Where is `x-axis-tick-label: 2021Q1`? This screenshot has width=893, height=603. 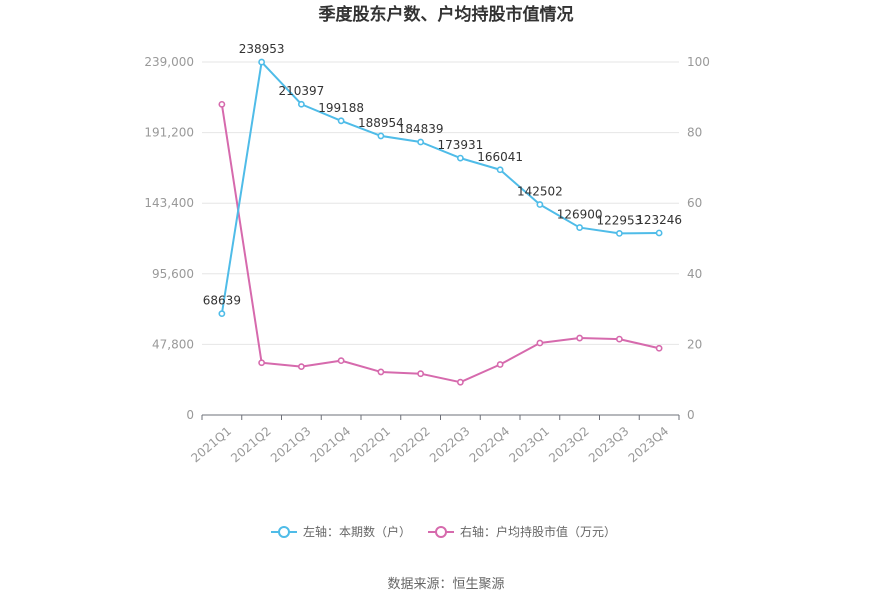 x-axis-tick-label: 2021Q1 is located at coordinates (210, 444).